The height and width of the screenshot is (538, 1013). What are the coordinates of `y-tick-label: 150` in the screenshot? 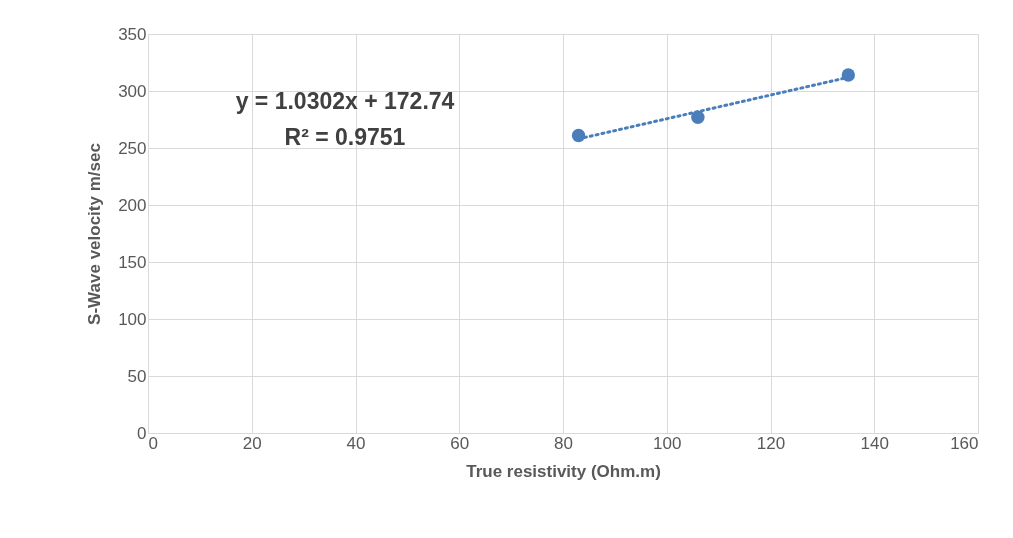 It's located at (132, 262).